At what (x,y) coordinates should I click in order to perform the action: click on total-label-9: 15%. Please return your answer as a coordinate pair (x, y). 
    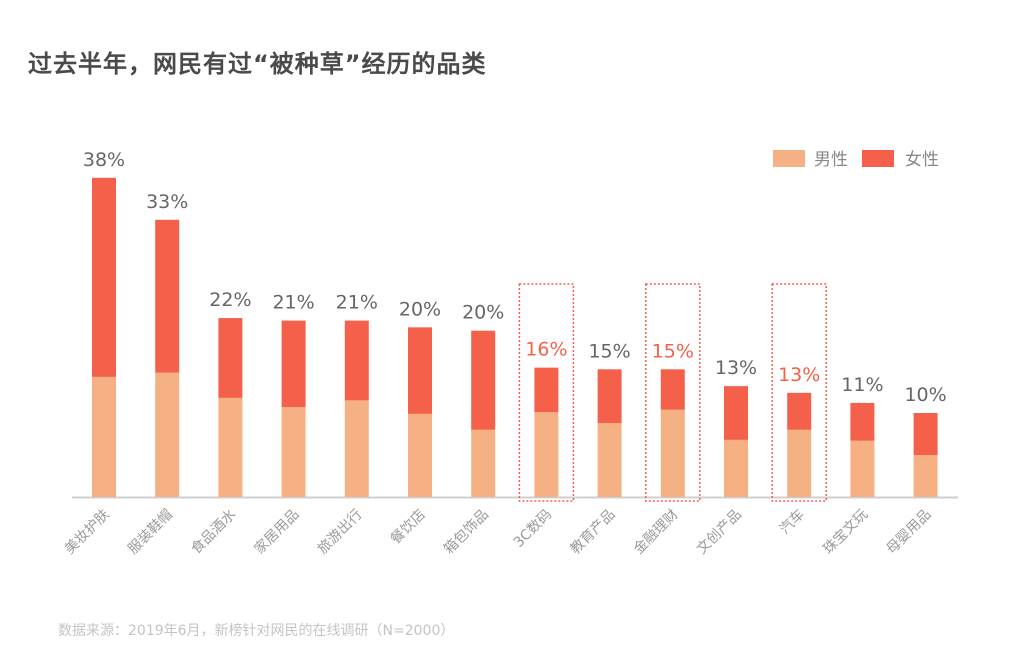
    Looking at the image, I should click on (673, 351).